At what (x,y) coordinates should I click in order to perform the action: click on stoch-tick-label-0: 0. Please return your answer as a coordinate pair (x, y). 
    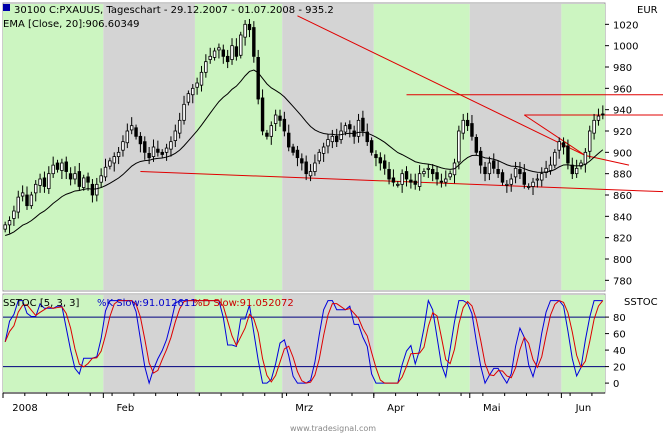
    Looking at the image, I should click on (616, 384).